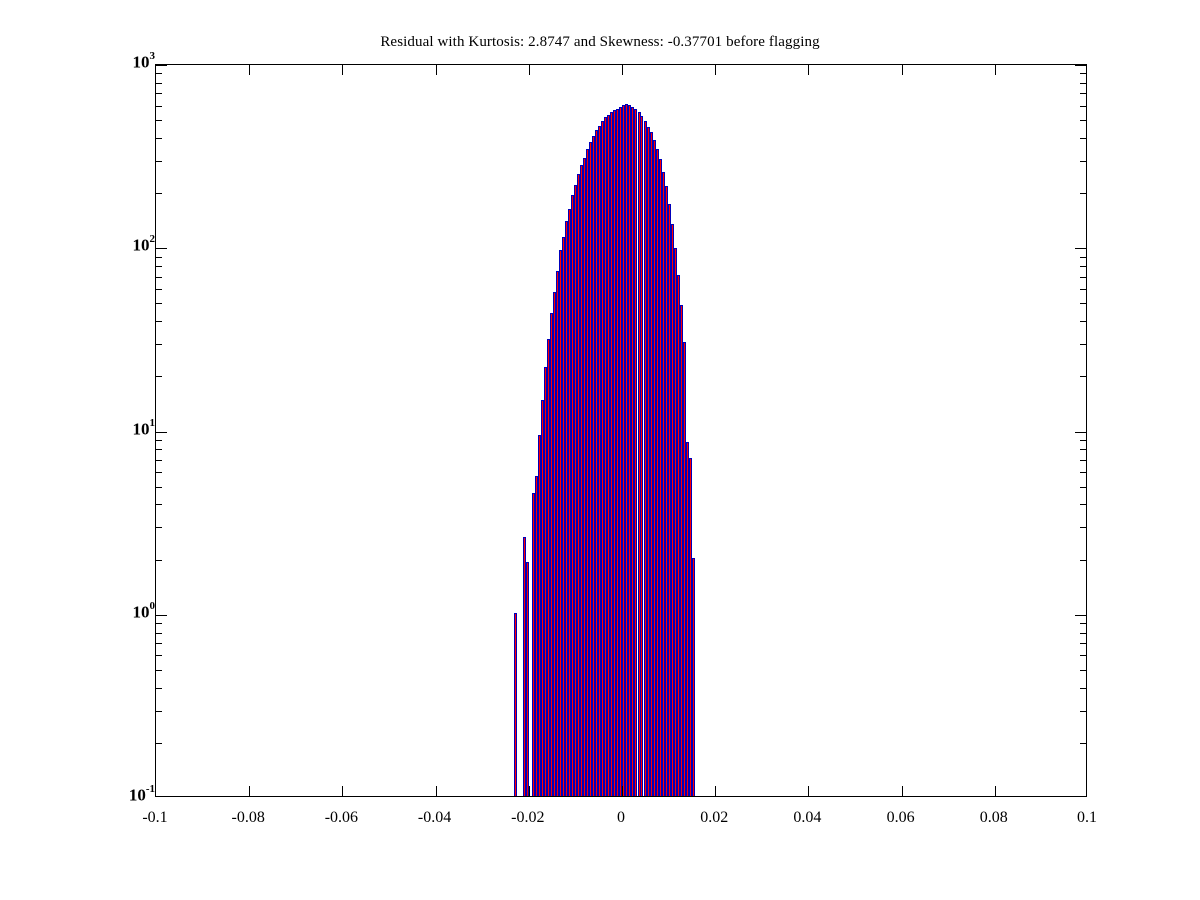 This screenshot has width=1200, height=900. Describe the element at coordinates (152, 422) in the screenshot. I see `y-tick-exponent: 1` at that location.